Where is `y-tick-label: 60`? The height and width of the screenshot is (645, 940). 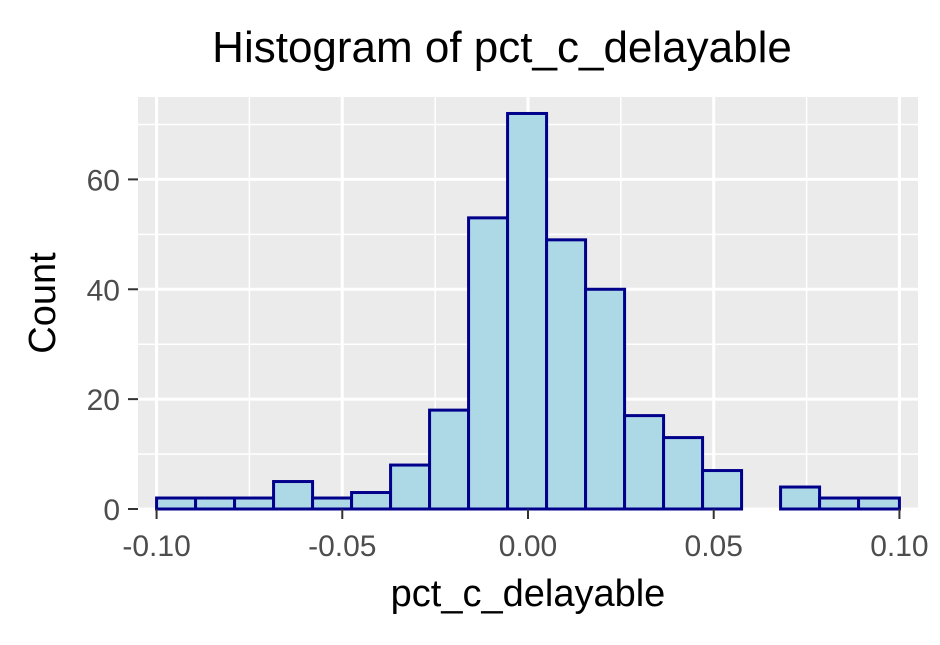 y-tick-label: 60 is located at coordinates (103, 180).